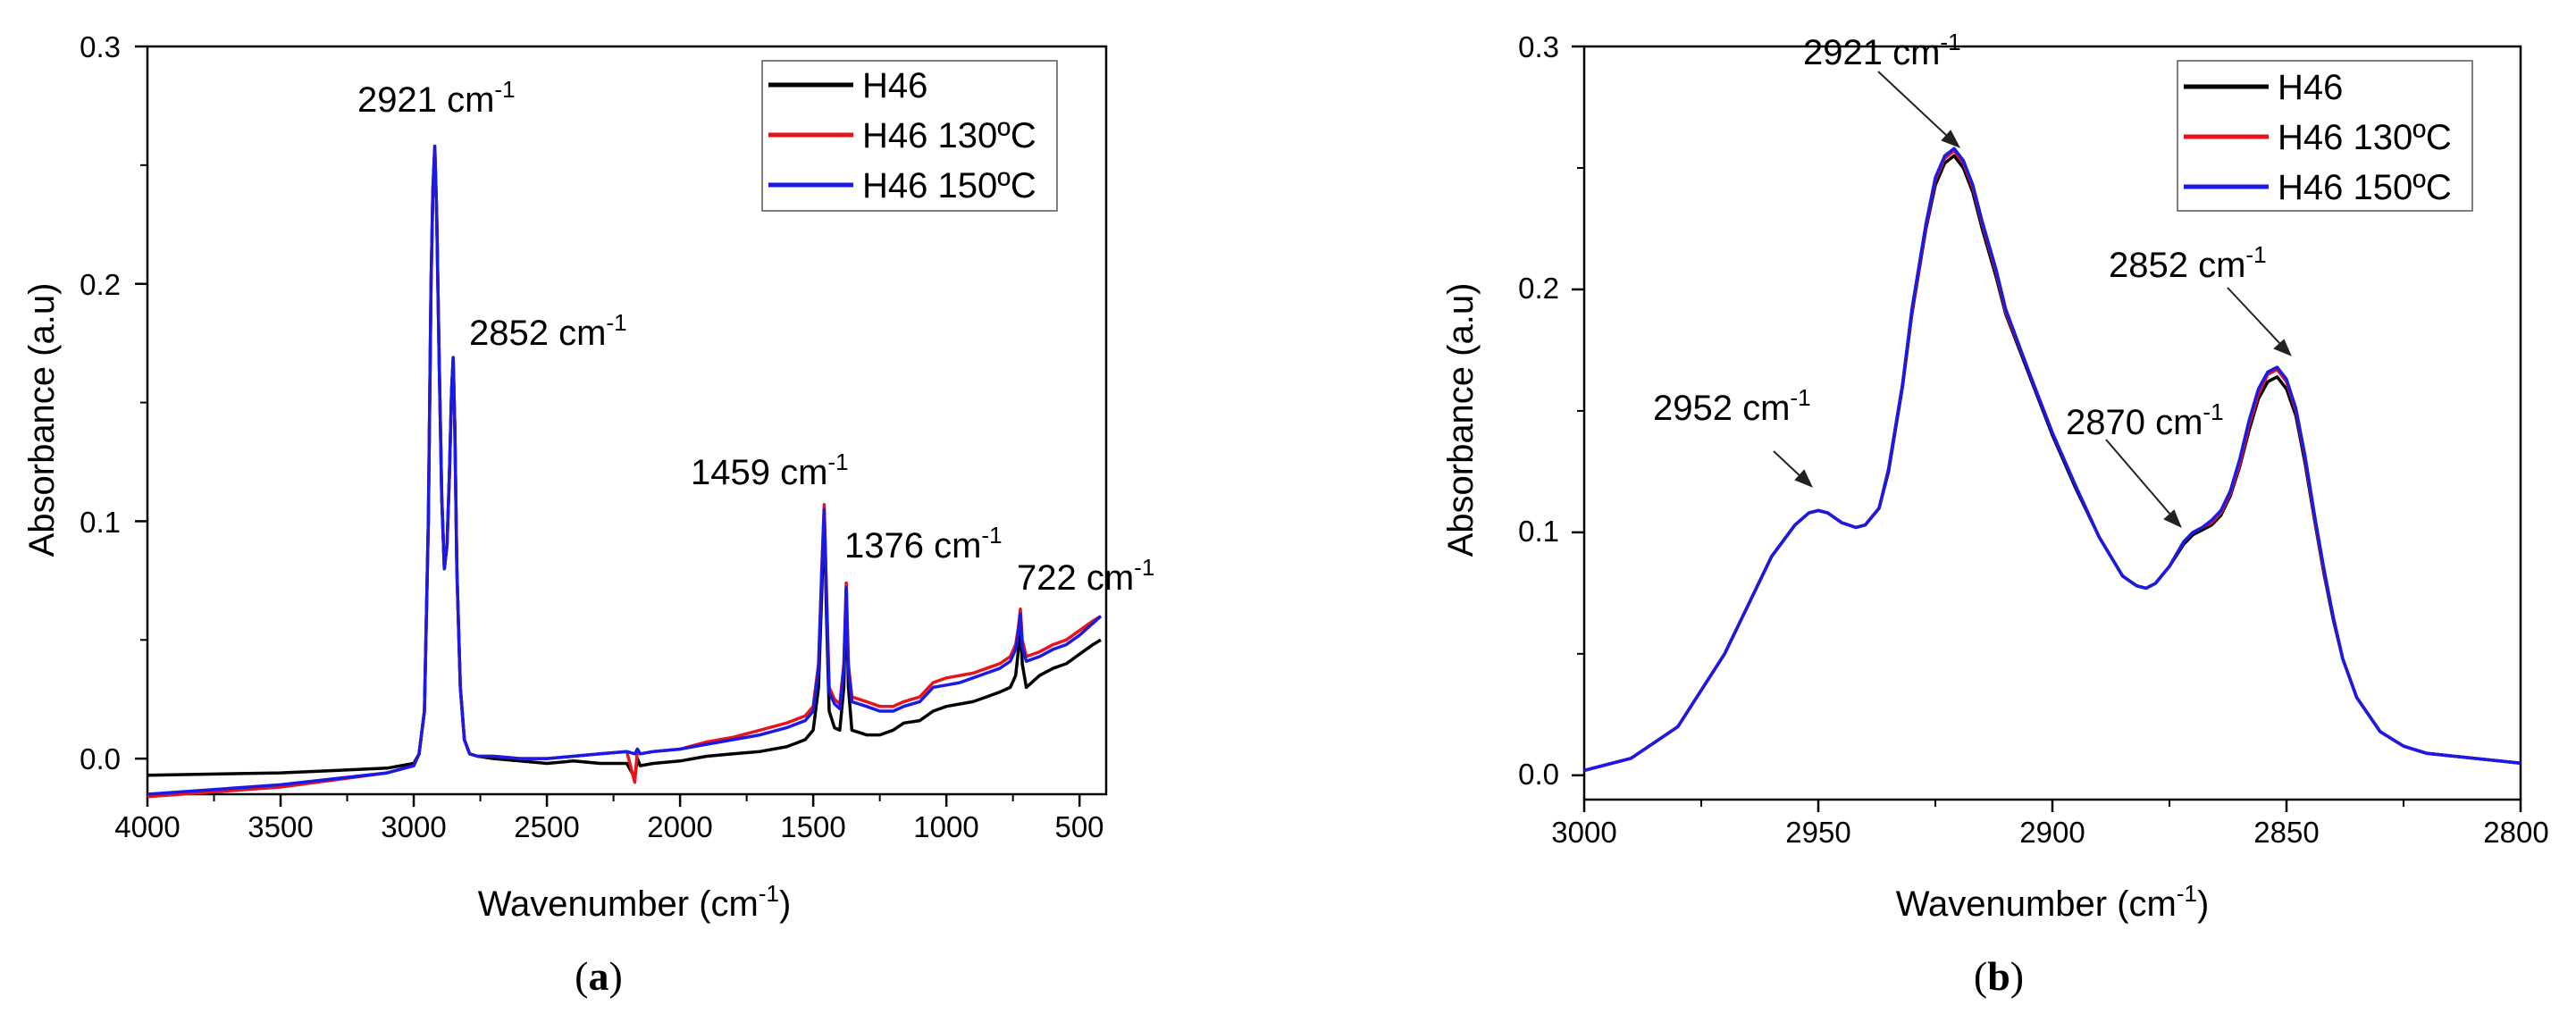  I want to click on panel-a-annotation-722: 722 cm-1, so click(1085, 576).